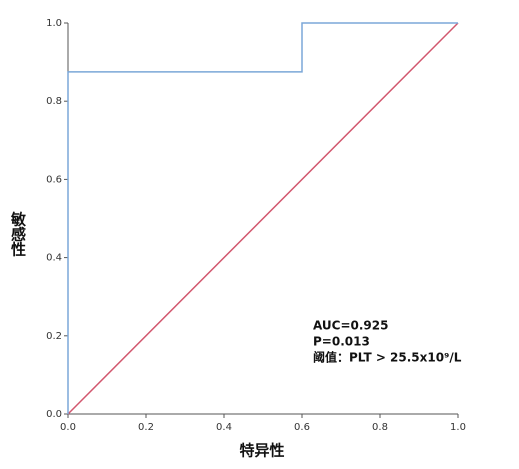 The height and width of the screenshot is (469, 519). I want to click on annotation: 阈值：PLT > 25.5x10⁹/L, so click(387, 357).